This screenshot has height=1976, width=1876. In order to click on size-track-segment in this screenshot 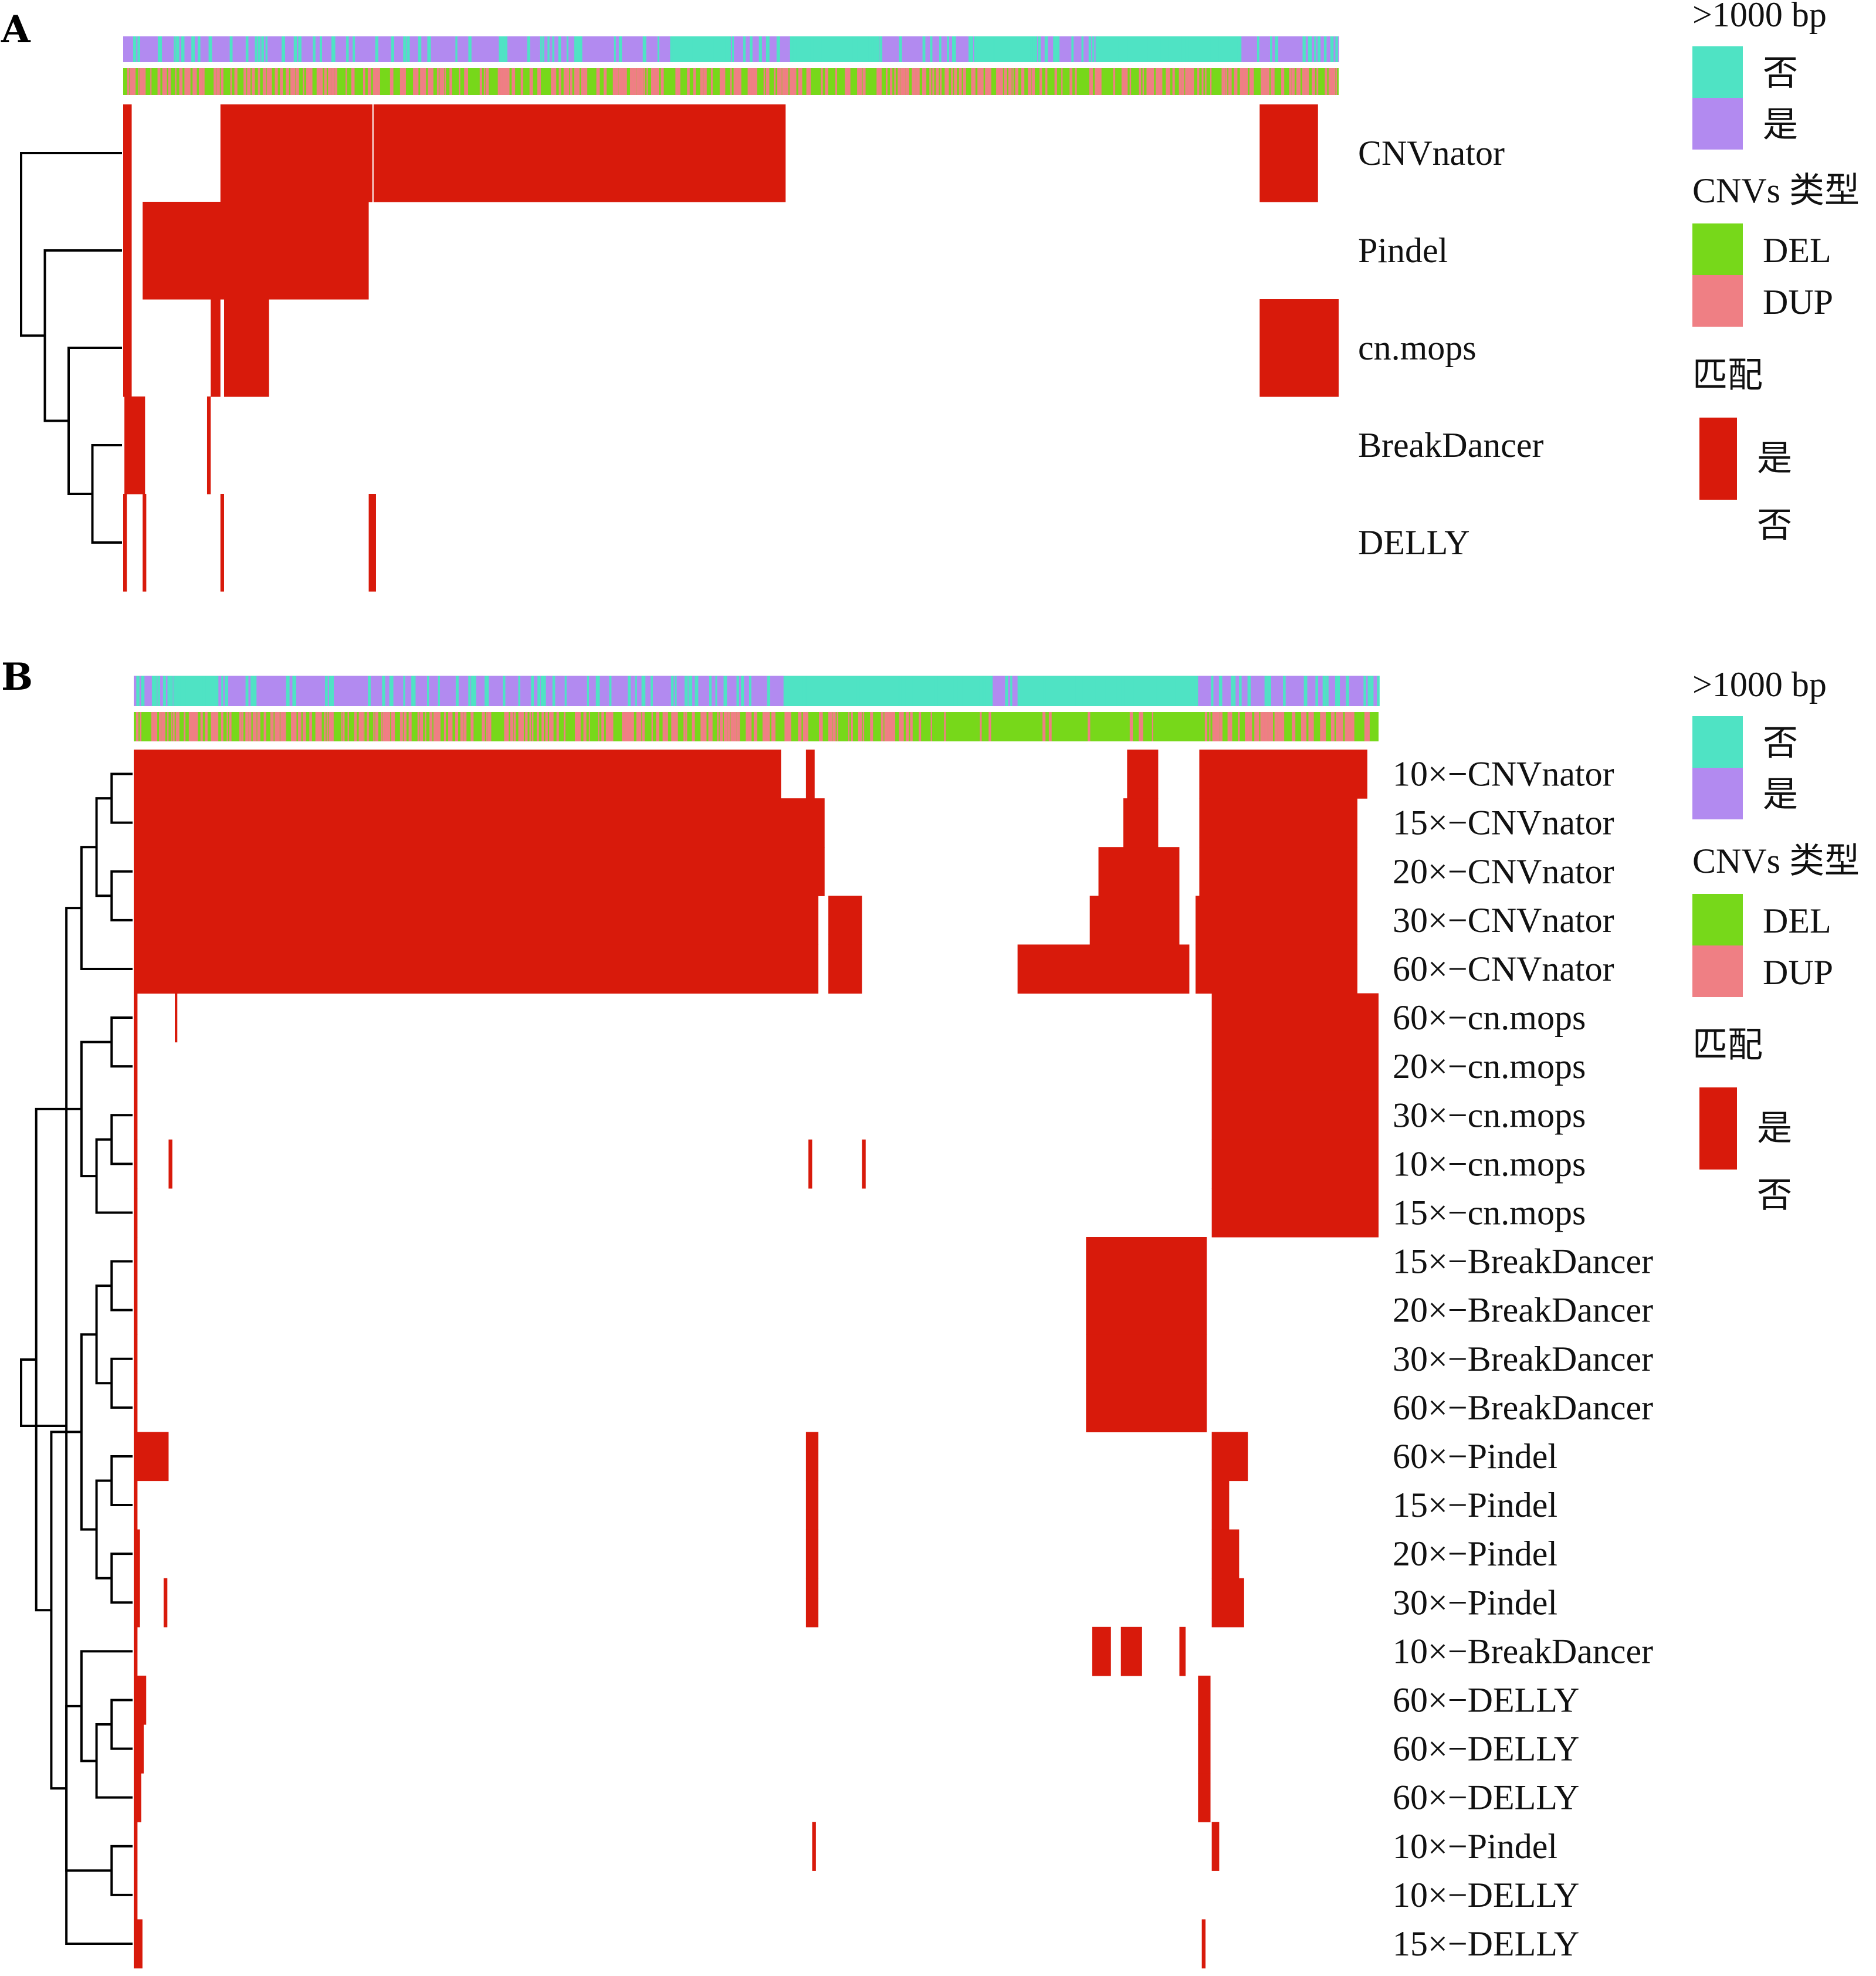, I will do `click(834, 49)`.